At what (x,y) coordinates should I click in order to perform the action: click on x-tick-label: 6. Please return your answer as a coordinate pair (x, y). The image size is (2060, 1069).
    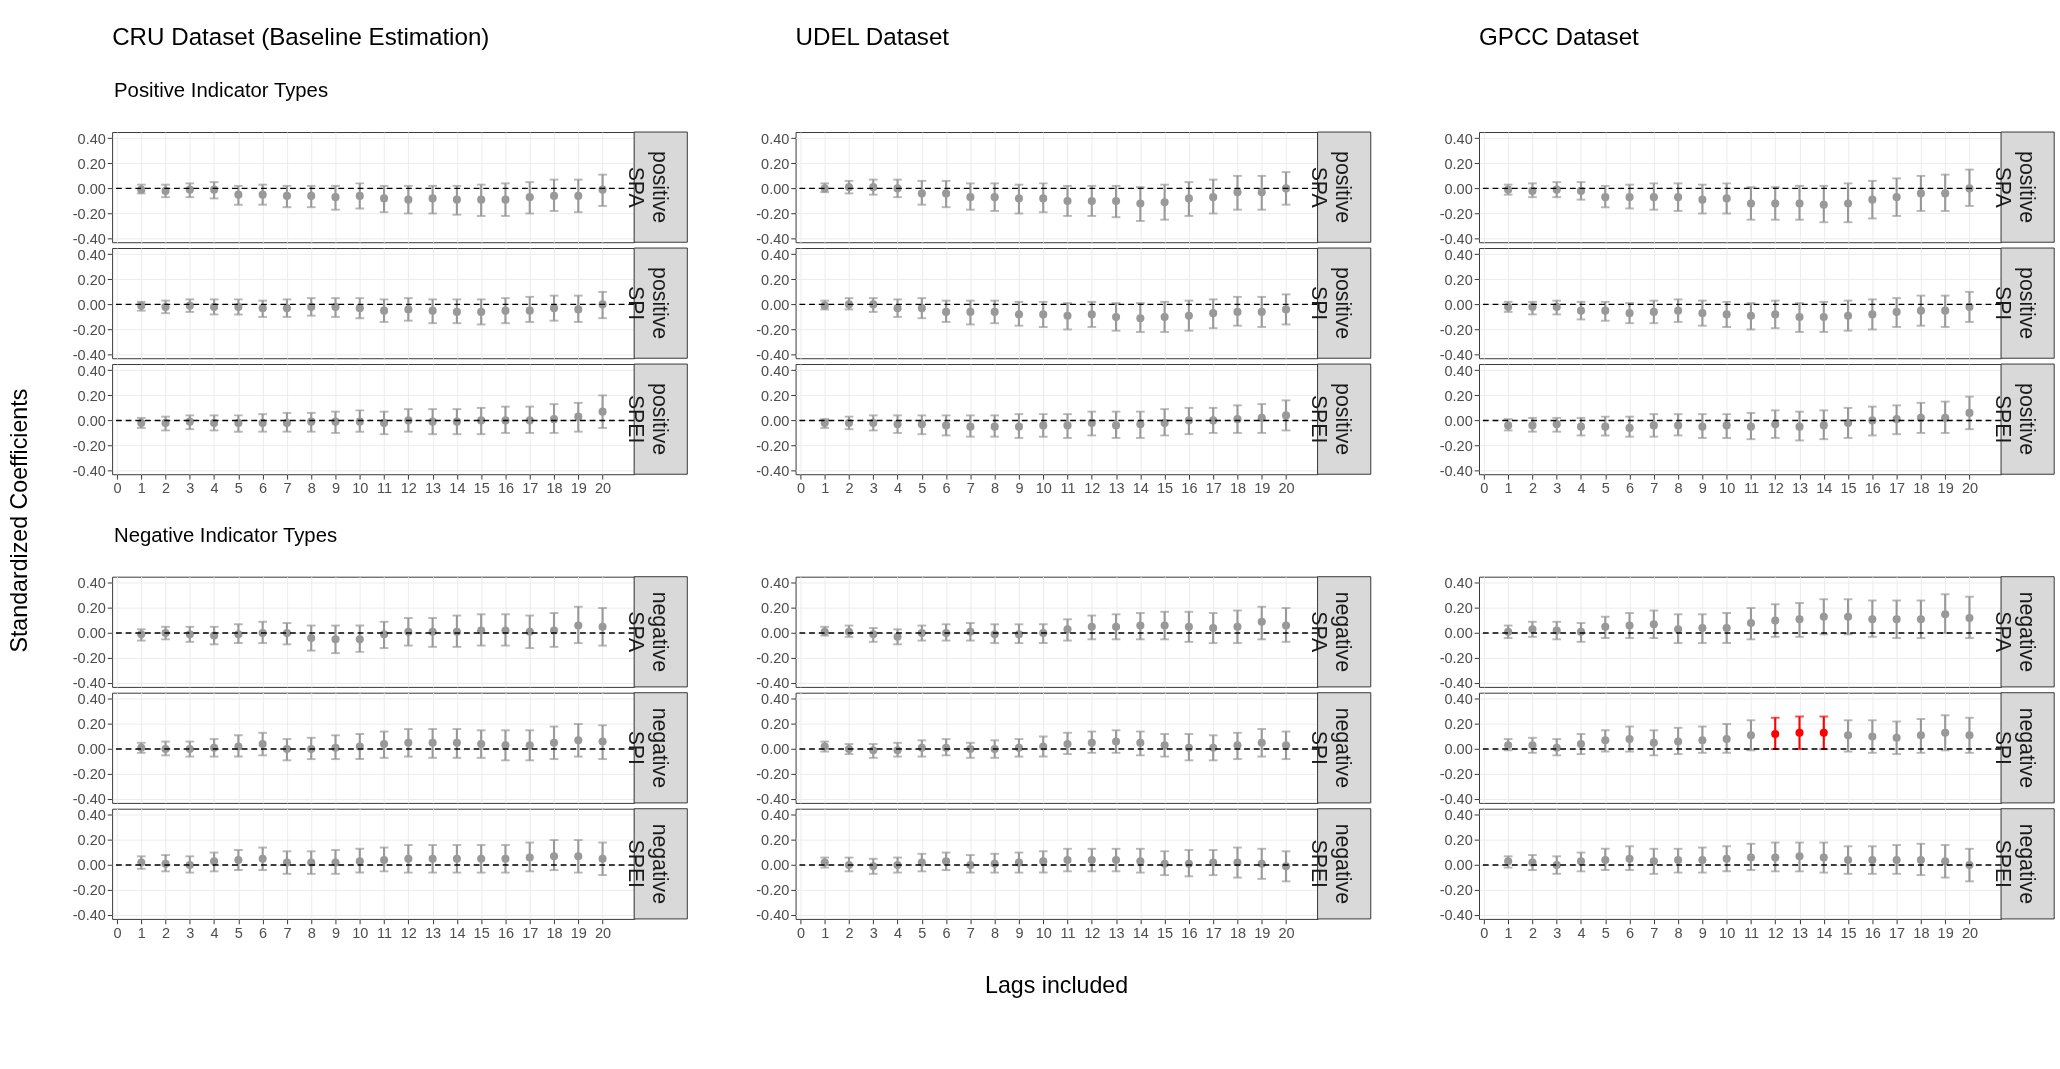
    Looking at the image, I should click on (946, 488).